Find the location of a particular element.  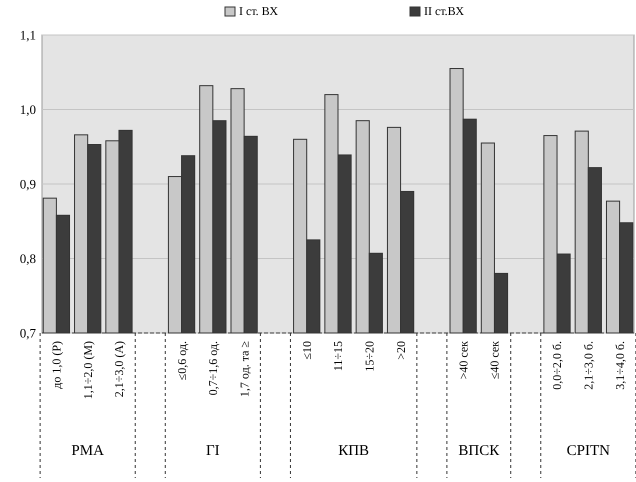

x-tick-label: >20 is located at coordinates (401, 350).